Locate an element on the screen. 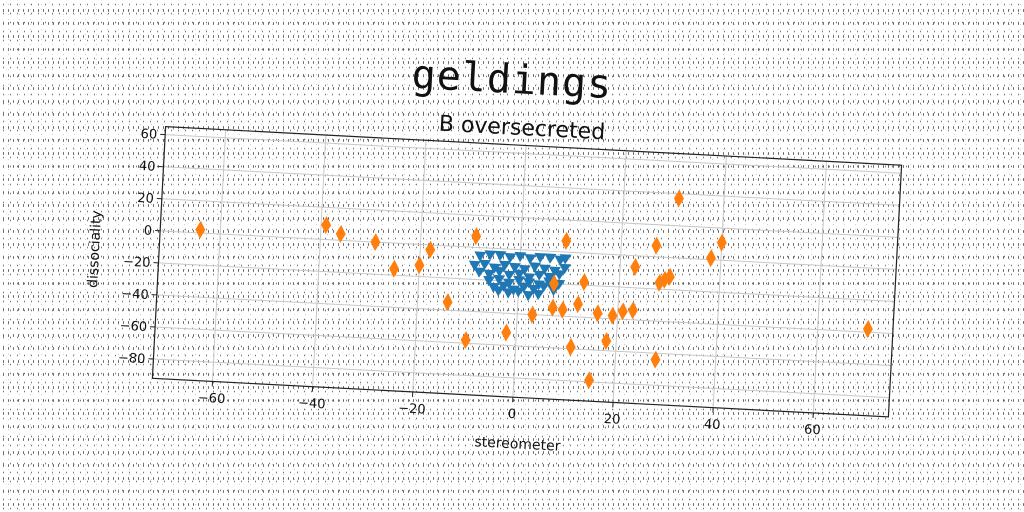 Image resolution: width=1024 pixels, height=512 pixels. x-tick-label: −40 is located at coordinates (312, 404).